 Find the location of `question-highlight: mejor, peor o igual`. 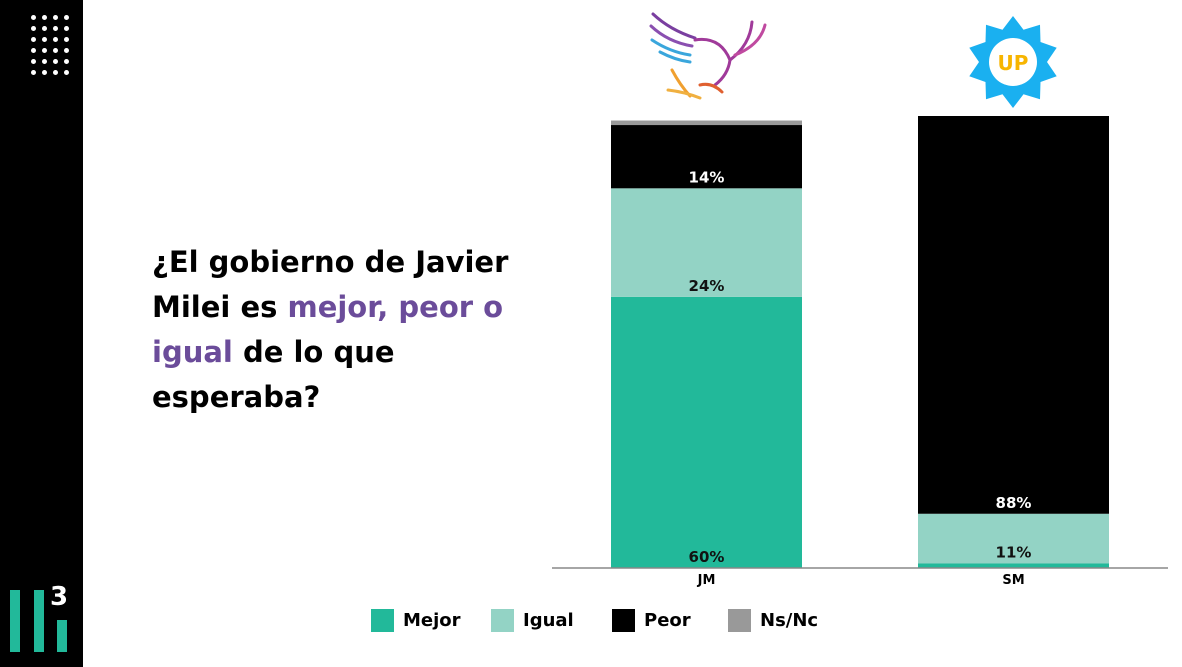

question-highlight: mejor, peor o igual is located at coordinates (328, 329).